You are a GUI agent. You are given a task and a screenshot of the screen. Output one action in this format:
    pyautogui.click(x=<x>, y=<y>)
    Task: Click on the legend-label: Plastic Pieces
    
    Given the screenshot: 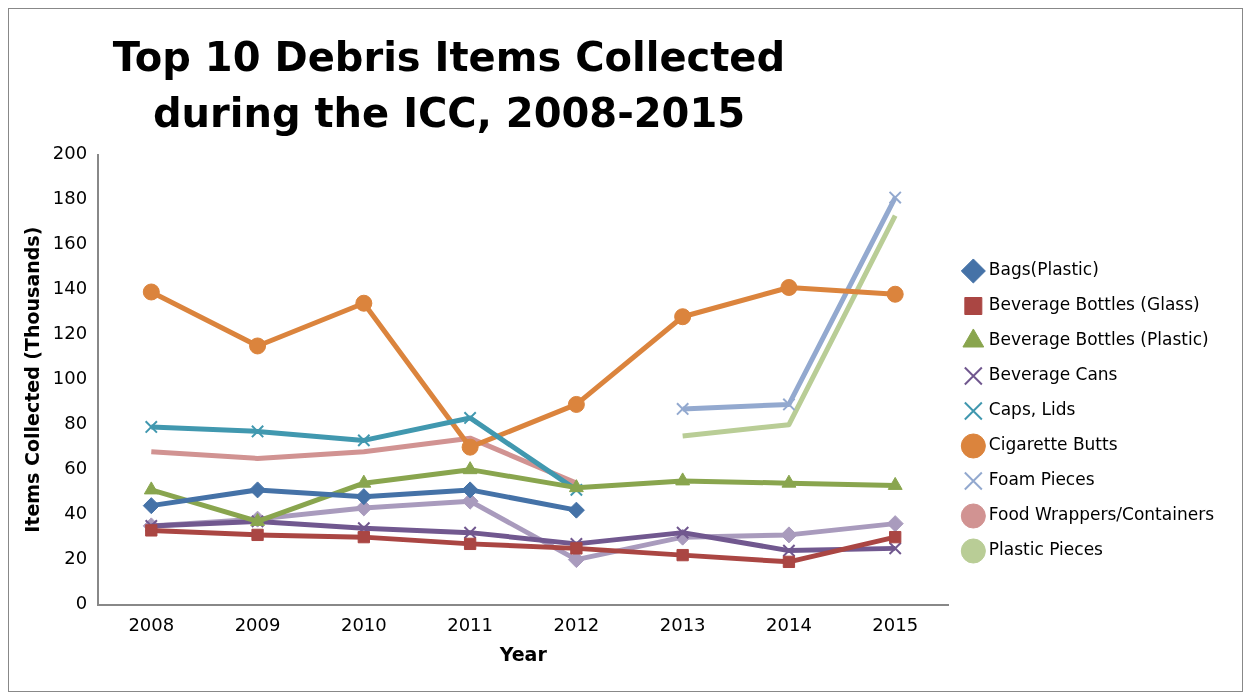 What is the action you would take?
    pyautogui.click(x=1046, y=549)
    